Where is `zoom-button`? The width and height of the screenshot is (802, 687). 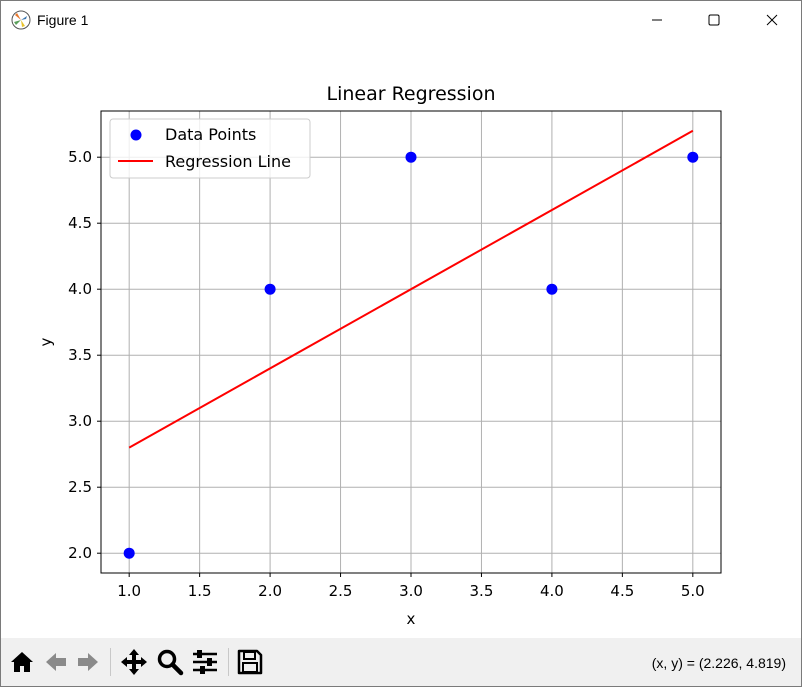
zoom-button is located at coordinates (170, 662).